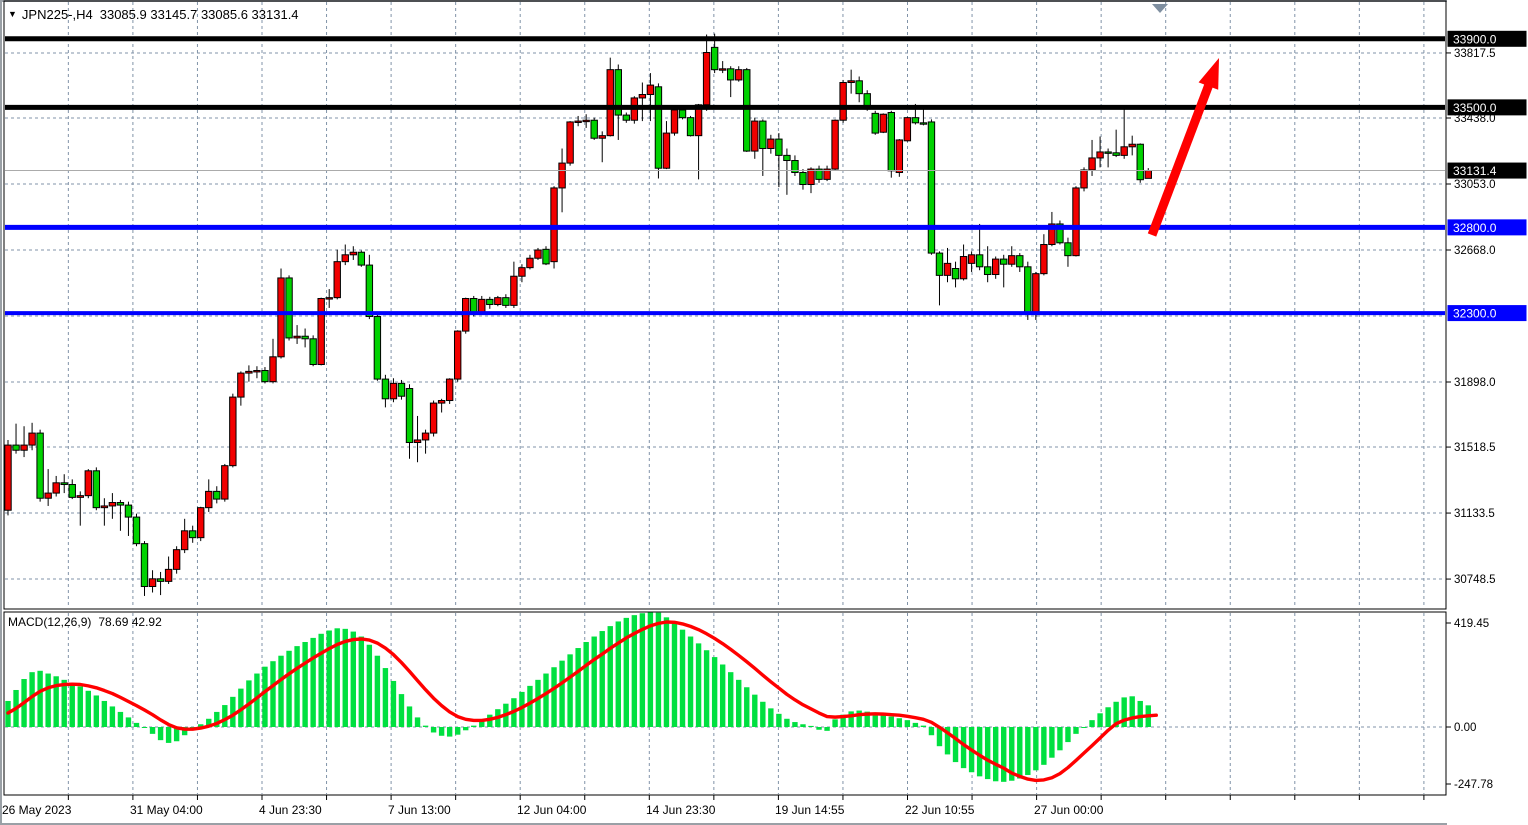 The width and height of the screenshot is (1528, 825). I want to click on price-badge-label: 32800.0, so click(1475, 228).